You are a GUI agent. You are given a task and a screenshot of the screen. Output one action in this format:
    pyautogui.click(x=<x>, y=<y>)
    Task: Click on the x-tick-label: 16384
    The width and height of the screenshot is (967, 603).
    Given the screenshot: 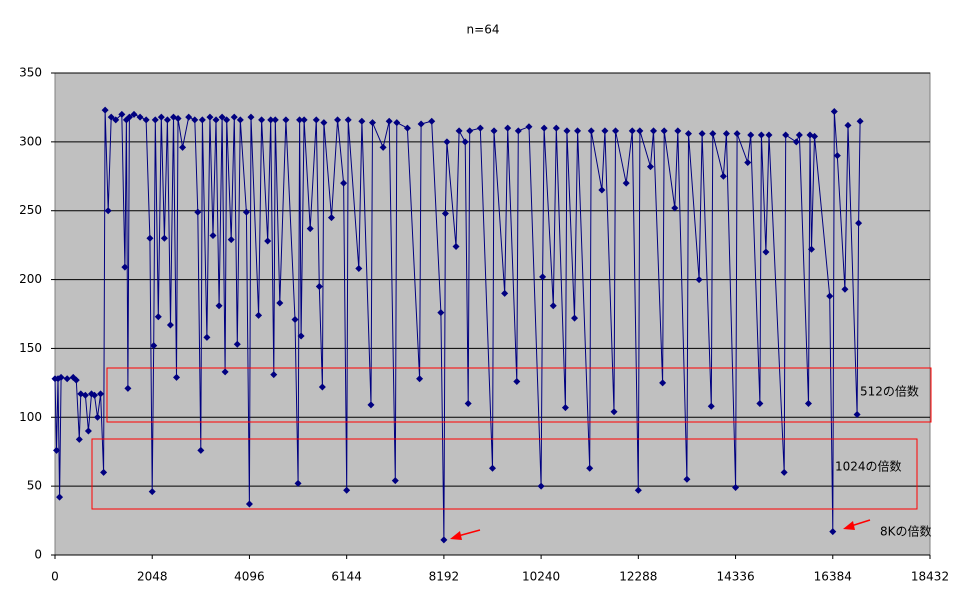 What is the action you would take?
    pyautogui.click(x=833, y=577)
    